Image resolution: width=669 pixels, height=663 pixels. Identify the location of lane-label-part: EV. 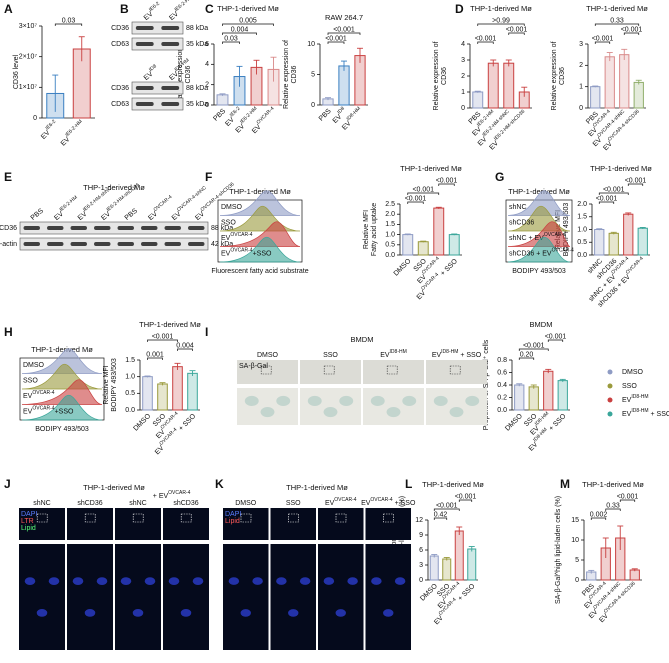
(174, 16).